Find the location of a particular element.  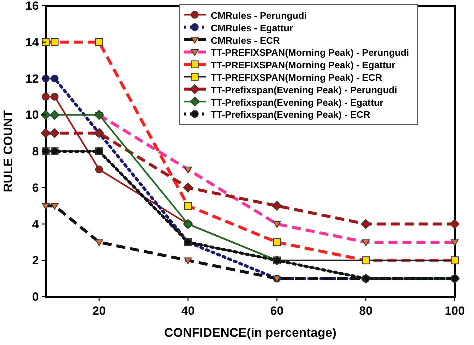

legend-label: TT-PREFIXSPAN(Morning Peak) - Egattur is located at coordinates (303, 66).